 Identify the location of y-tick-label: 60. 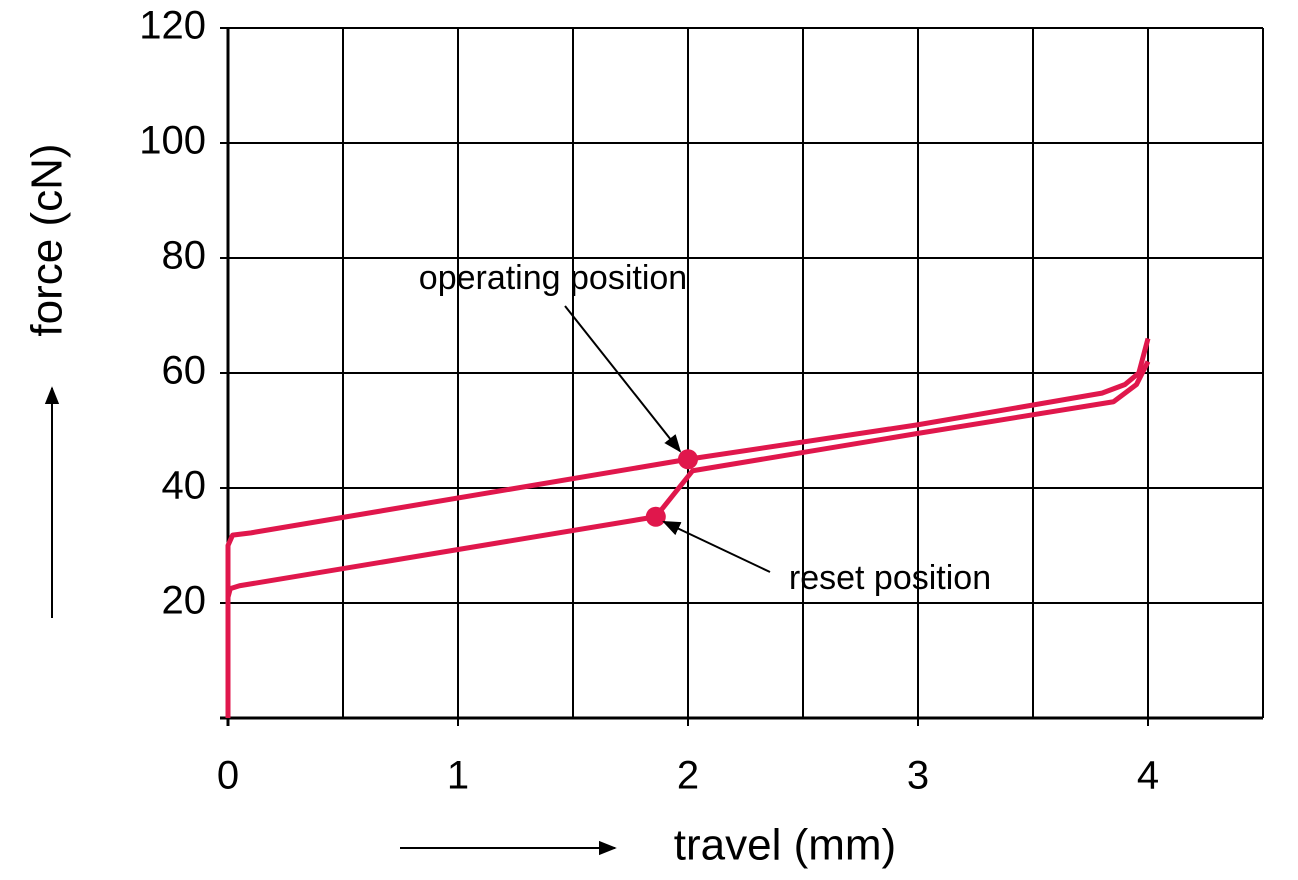
(184, 371).